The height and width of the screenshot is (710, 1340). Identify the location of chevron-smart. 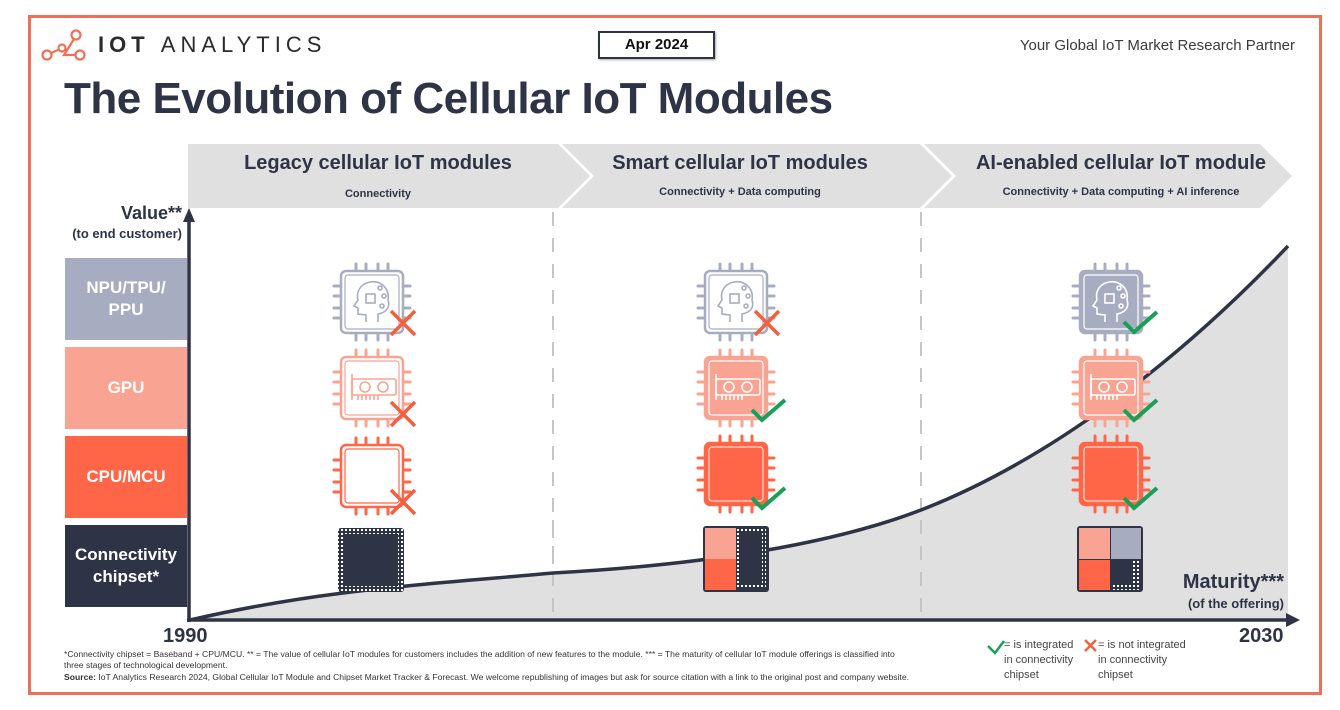
(757, 176).